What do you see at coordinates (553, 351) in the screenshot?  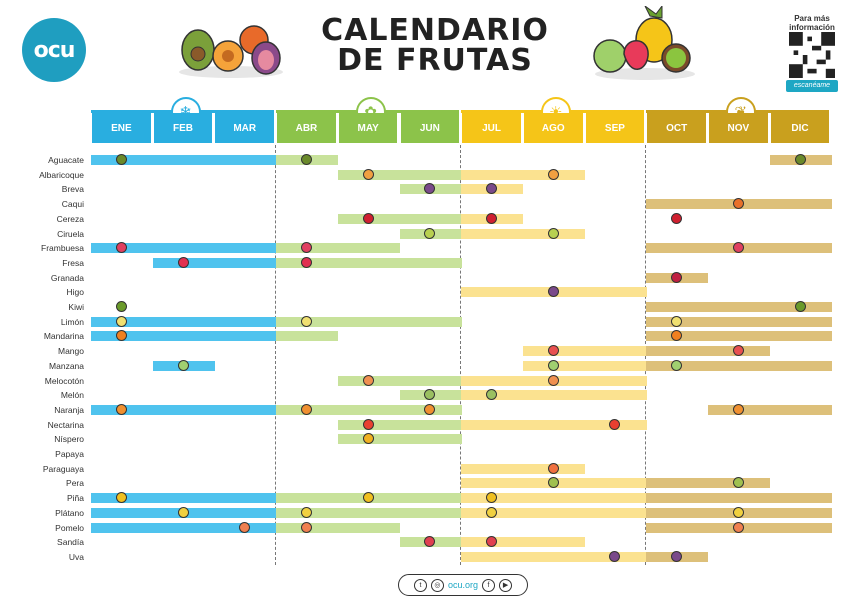 I see `mango-icon` at bounding box center [553, 351].